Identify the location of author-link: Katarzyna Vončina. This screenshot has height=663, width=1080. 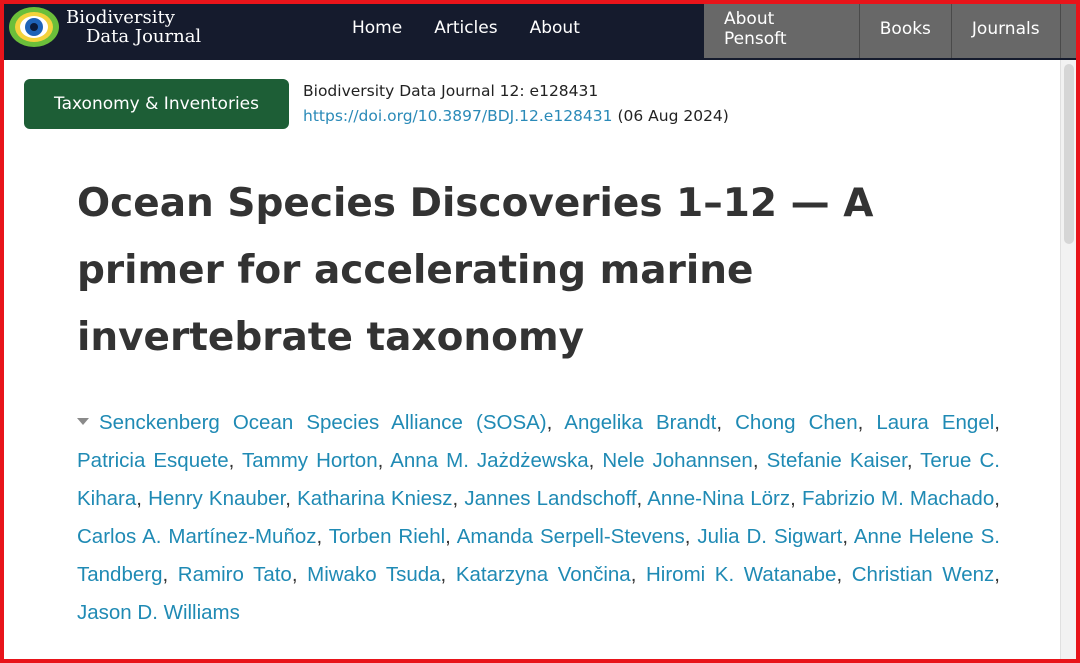
(543, 574).